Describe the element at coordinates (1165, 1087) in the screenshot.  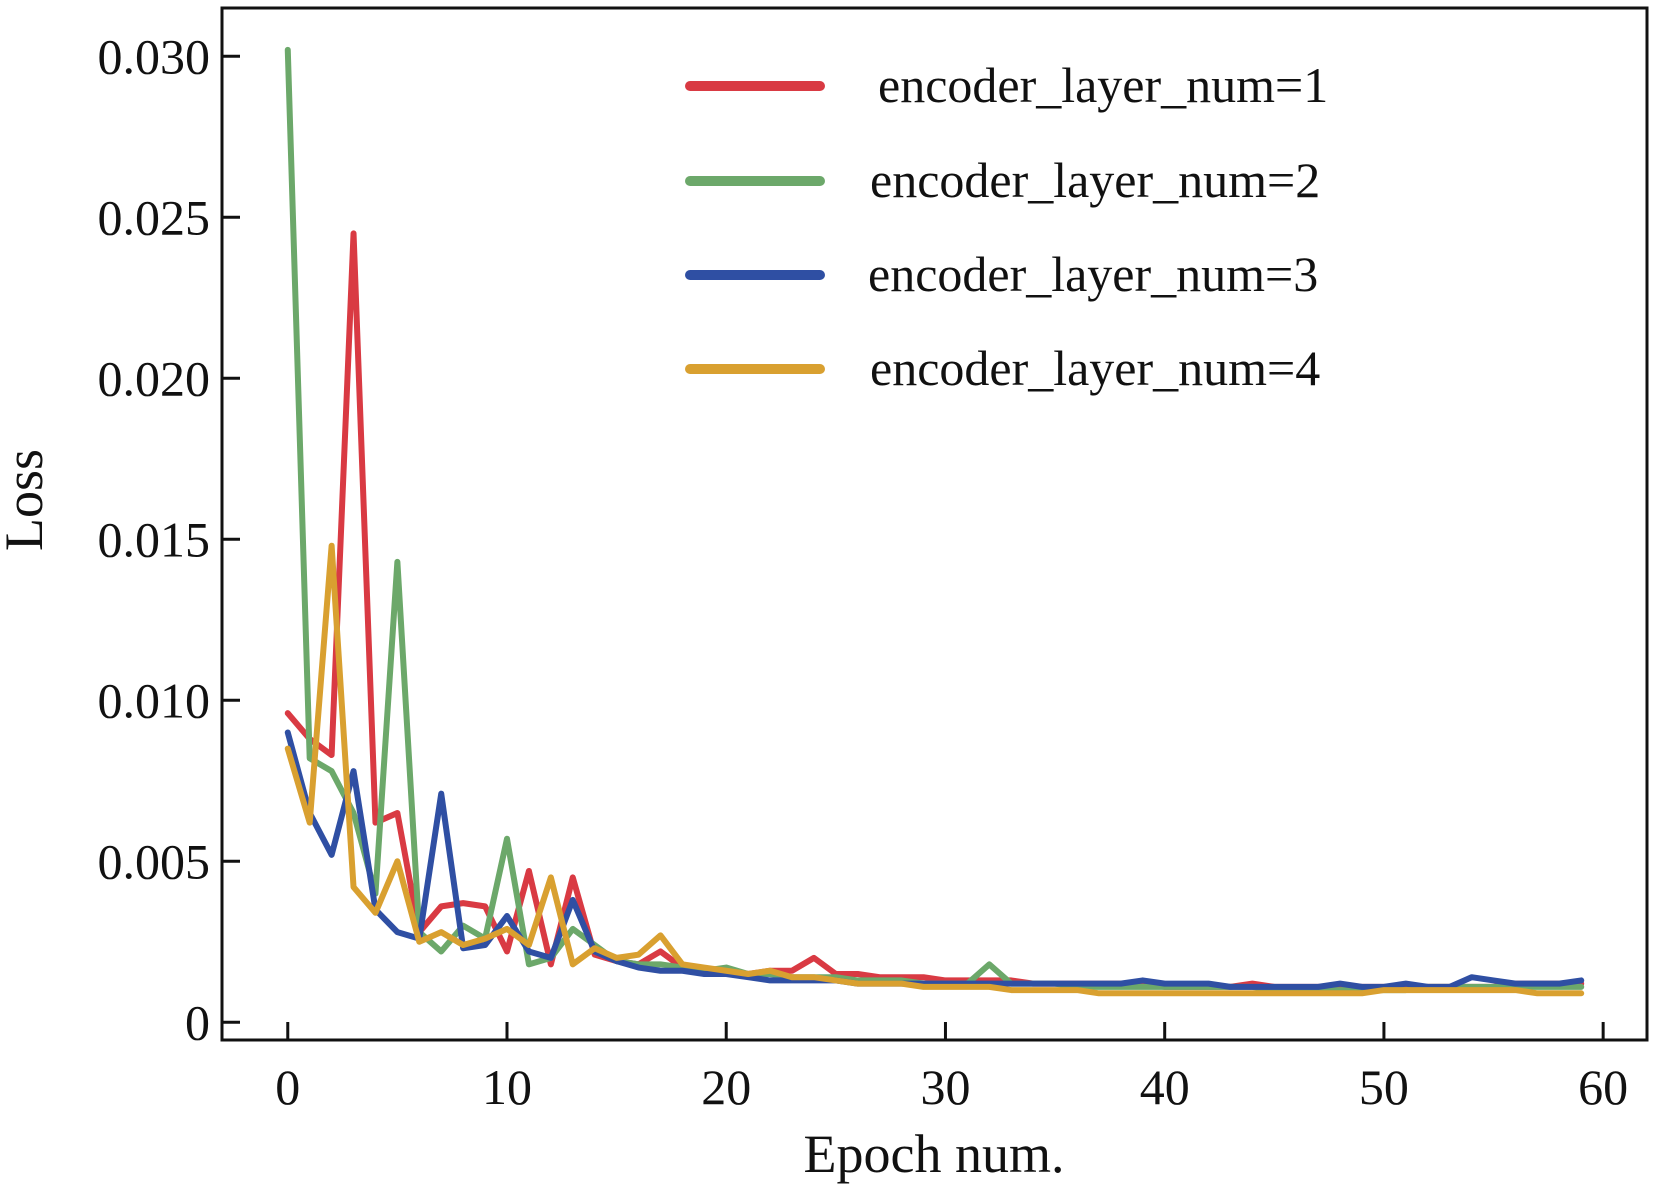
I see `x-tick-label: 40` at that location.